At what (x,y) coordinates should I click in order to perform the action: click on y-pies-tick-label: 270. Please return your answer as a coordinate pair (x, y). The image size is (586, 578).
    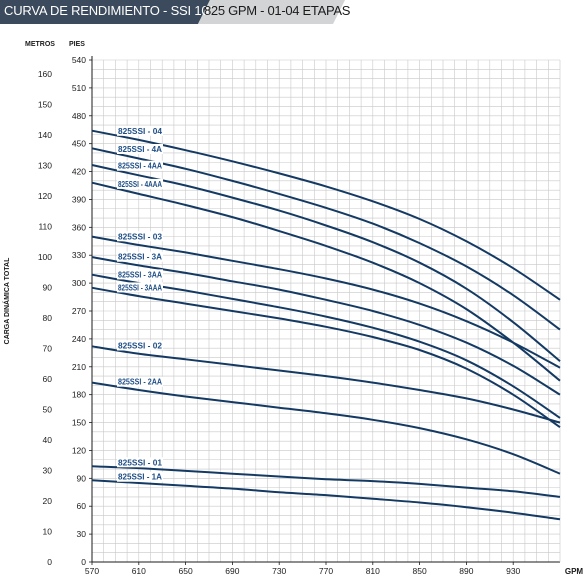
    Looking at the image, I should click on (79, 311).